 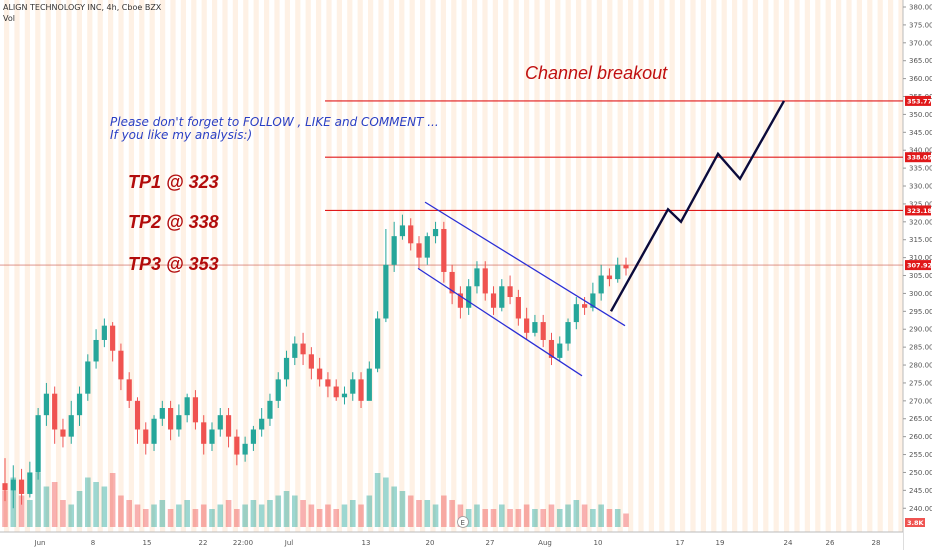 I want to click on y-tick-label: 260.00, so click(x=920, y=437).